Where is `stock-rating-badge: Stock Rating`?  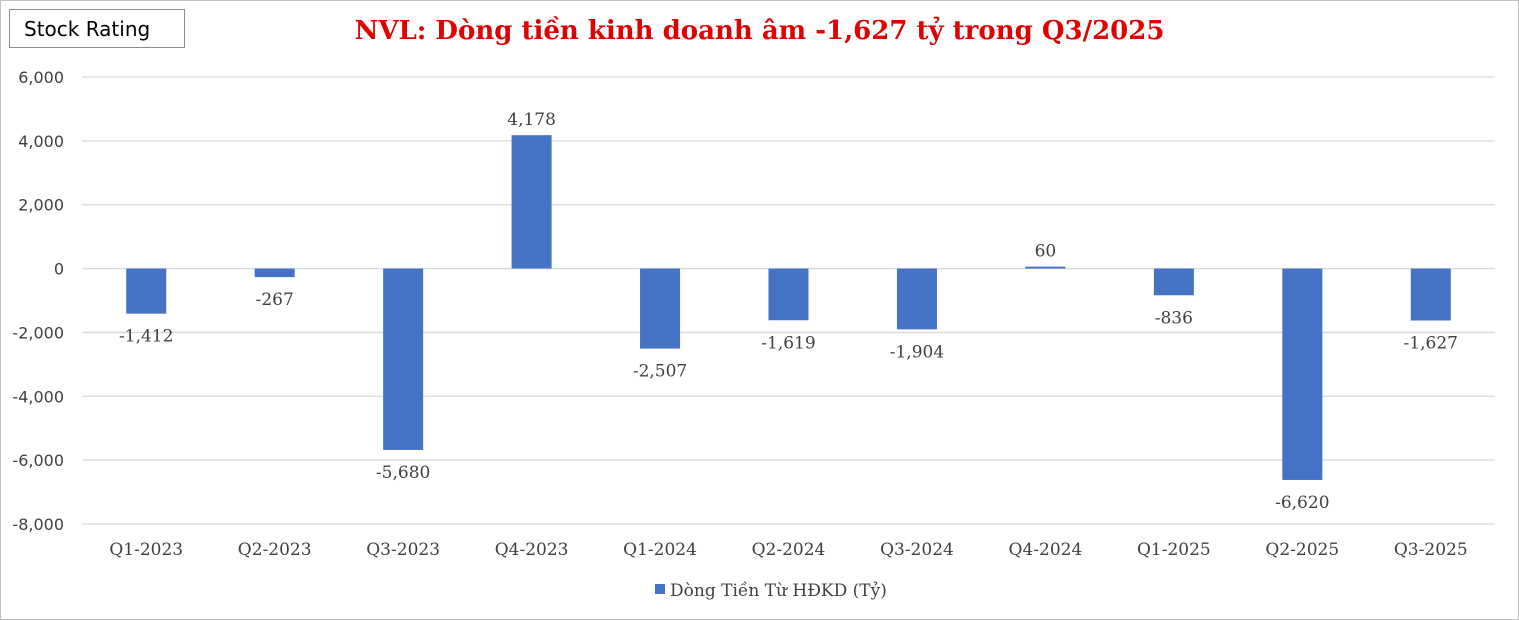 stock-rating-badge: Stock Rating is located at coordinates (97, 28).